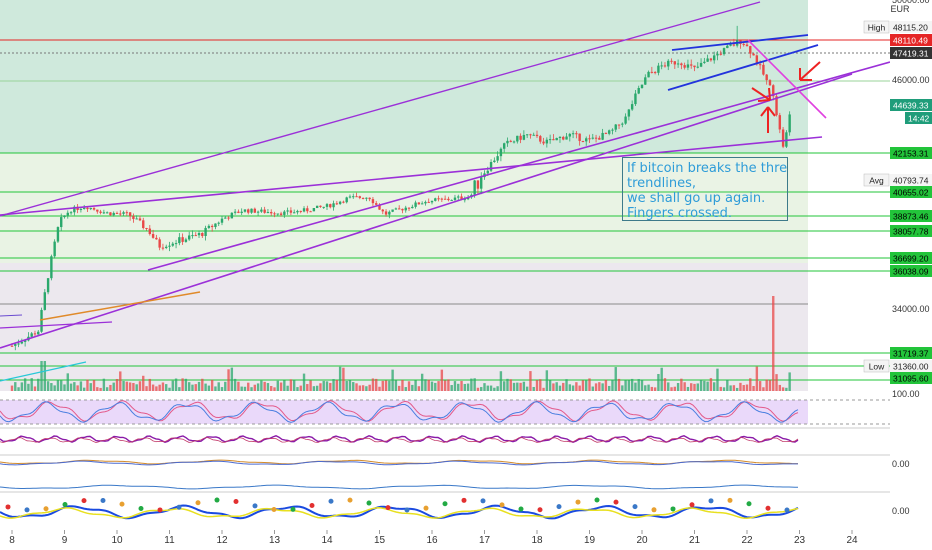 The height and width of the screenshot is (550, 932). What do you see at coordinates (911, 231) in the screenshot?
I see `price-label: 38057.78` at bounding box center [911, 231].